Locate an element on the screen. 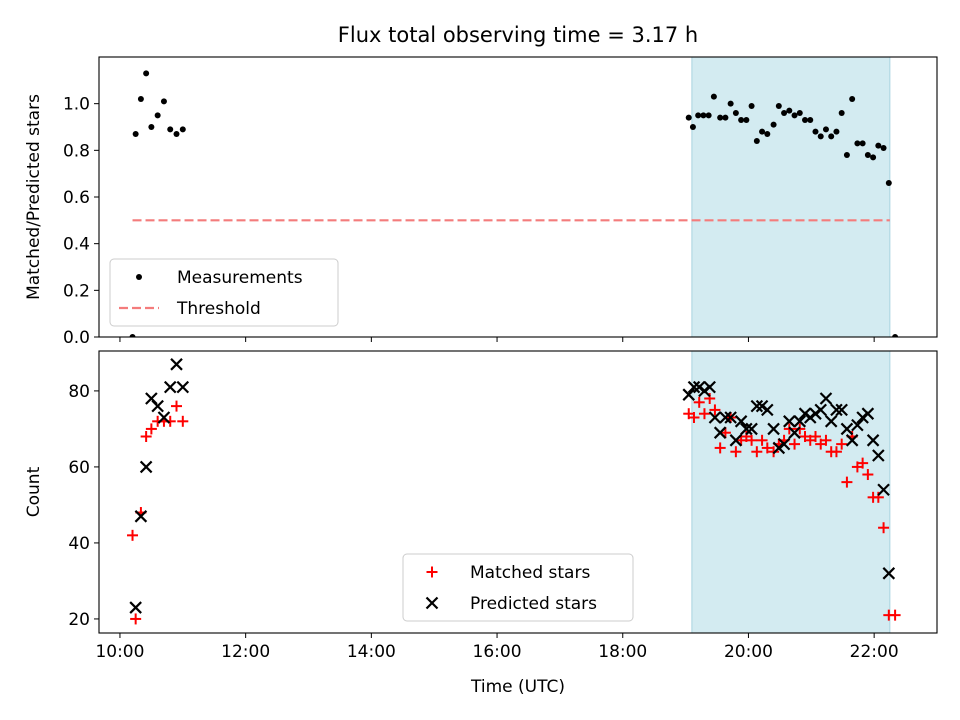 Image resolution: width=960 pixels, height=720 pixels. legend-swatch is located at coordinates (139, 277).